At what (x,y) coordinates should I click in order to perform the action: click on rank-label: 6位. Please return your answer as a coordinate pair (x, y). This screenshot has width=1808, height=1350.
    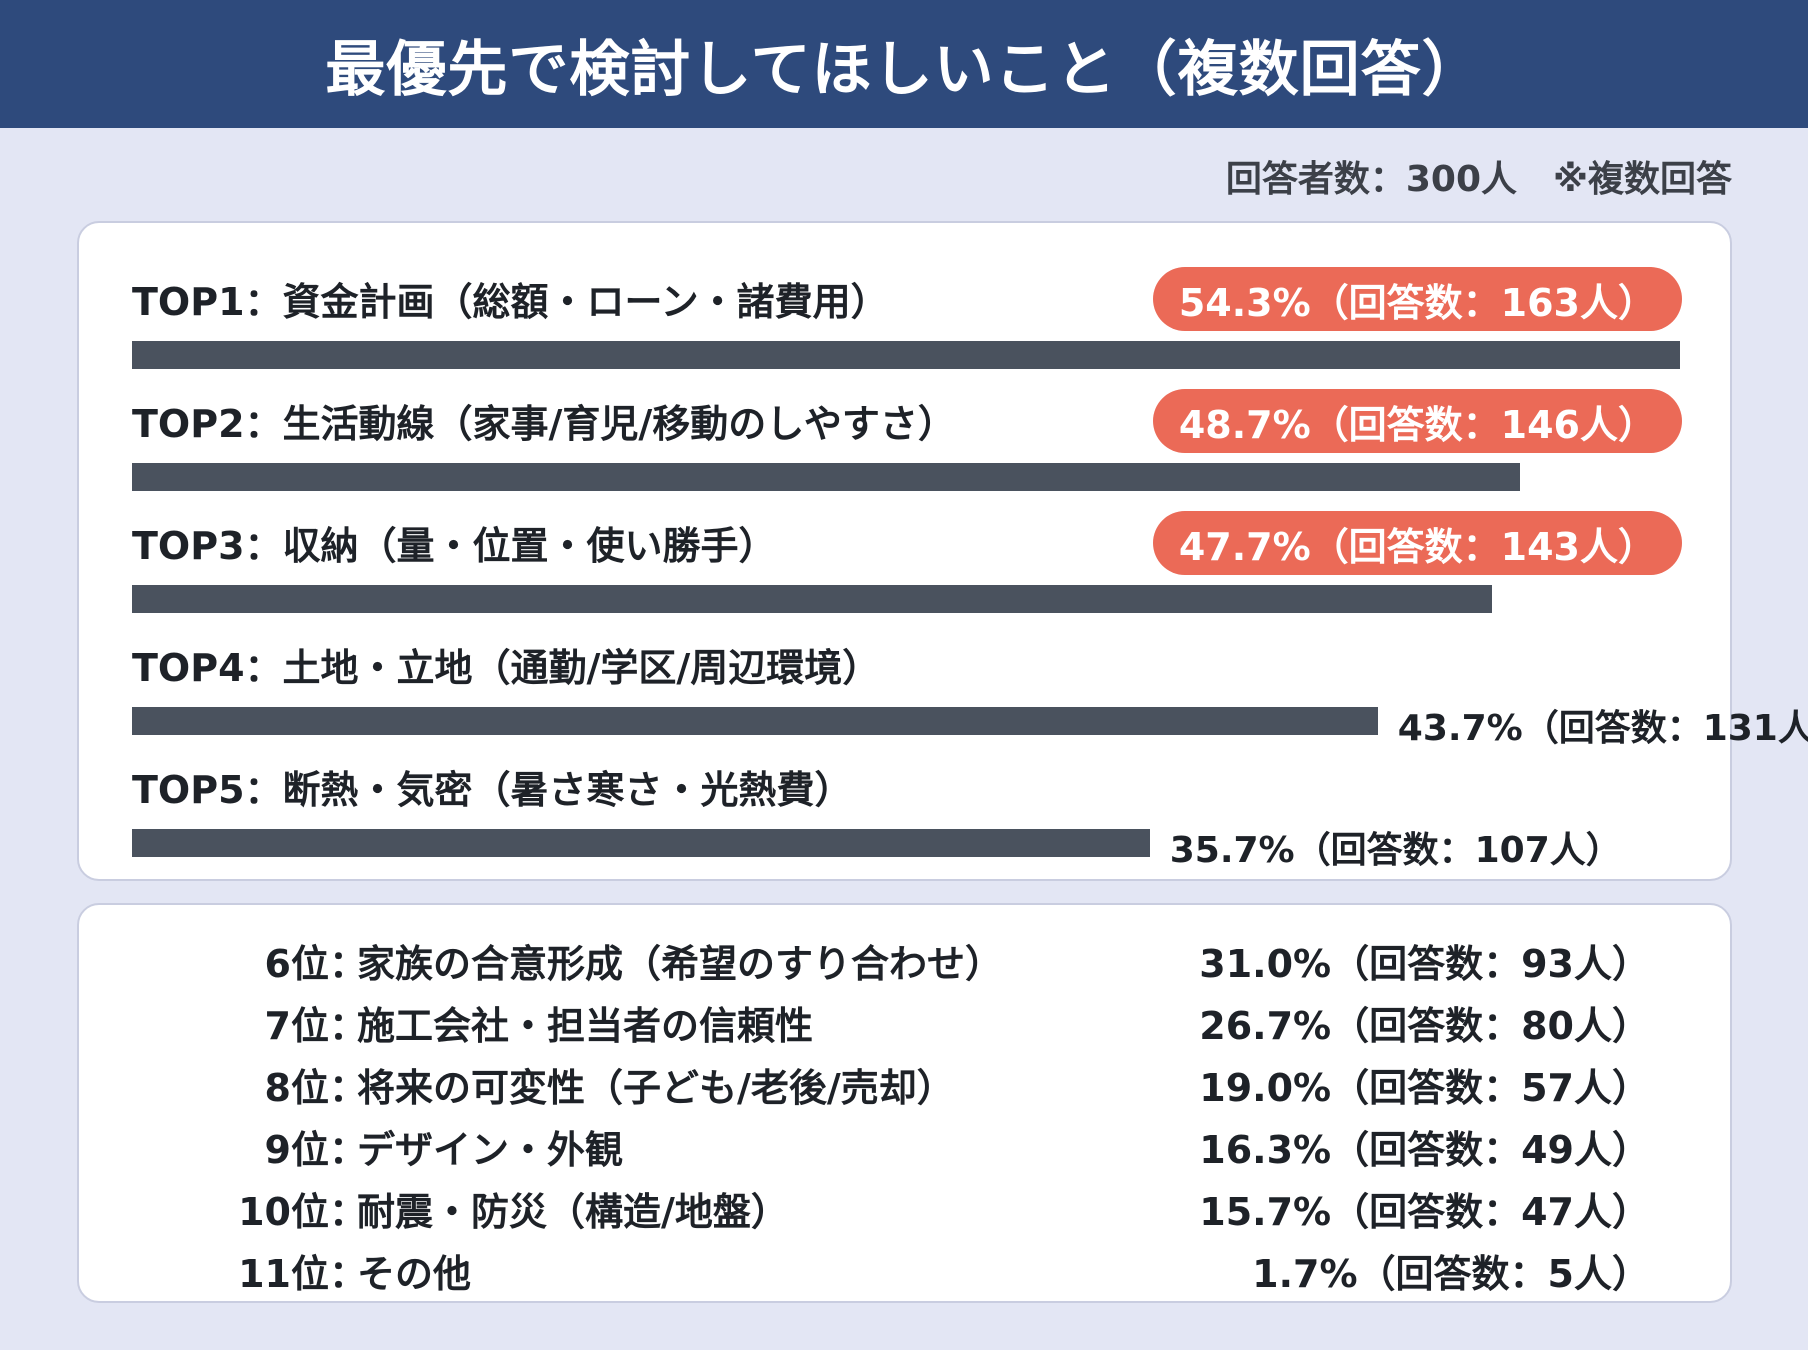
    Looking at the image, I should click on (296, 964).